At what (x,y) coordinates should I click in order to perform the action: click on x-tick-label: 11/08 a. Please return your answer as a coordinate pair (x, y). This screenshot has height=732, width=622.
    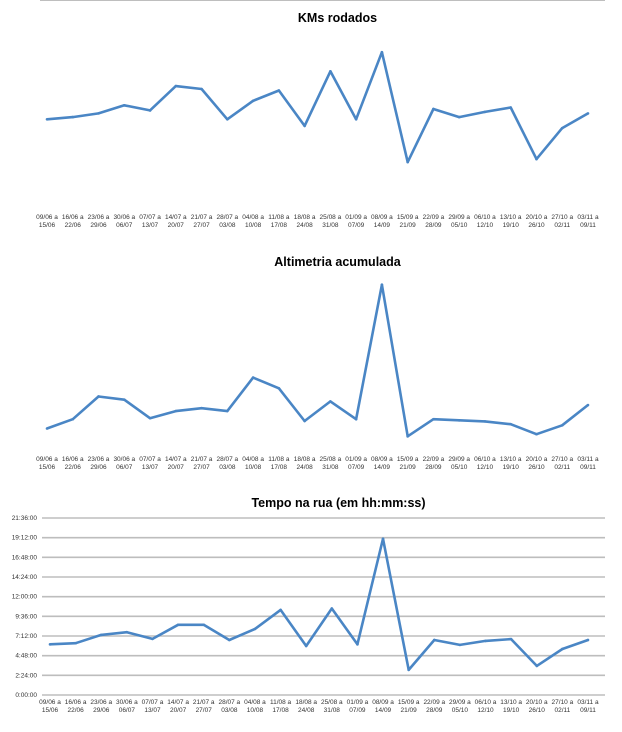
    Looking at the image, I should click on (281, 702).